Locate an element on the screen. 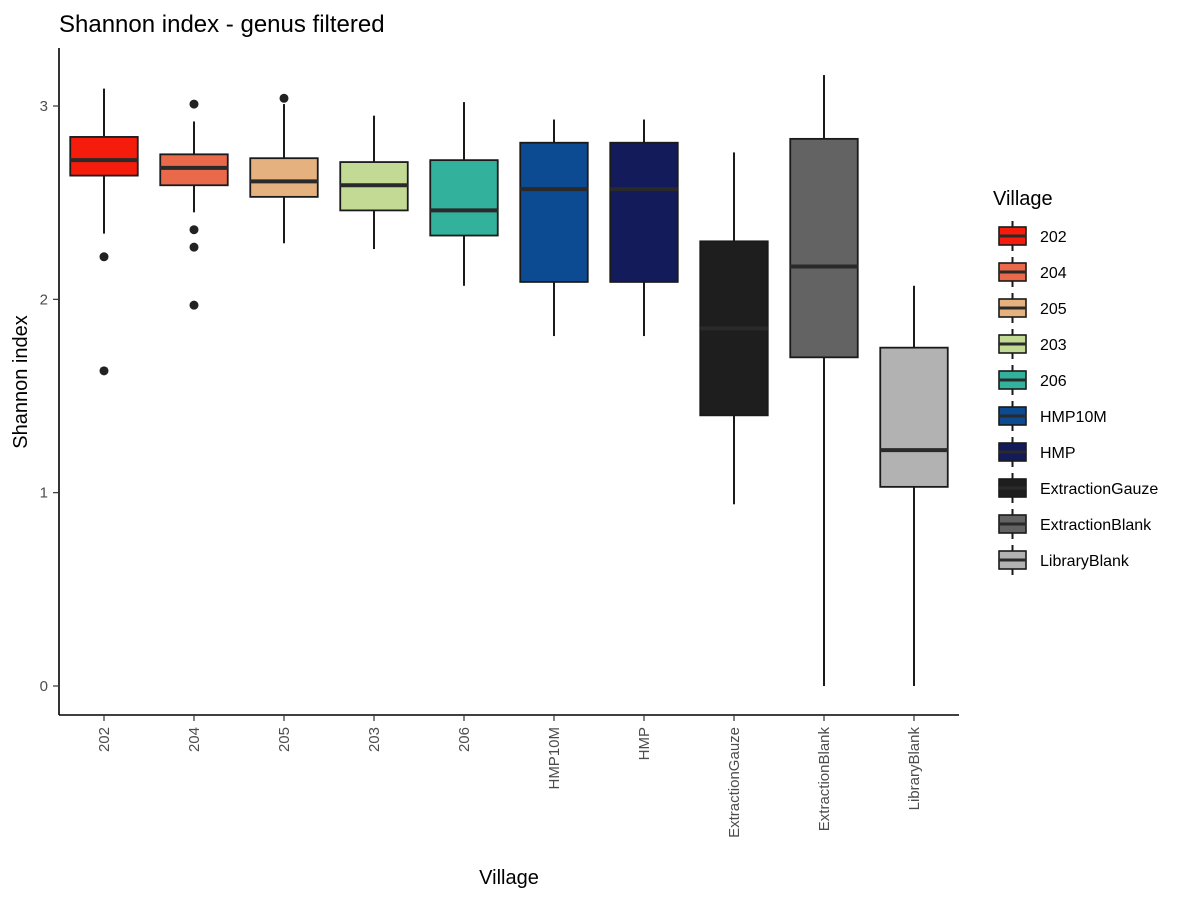 The image size is (1200, 900). legend-item-ExtractionGauze: ExtractionGauze is located at coordinates (1078, 488).